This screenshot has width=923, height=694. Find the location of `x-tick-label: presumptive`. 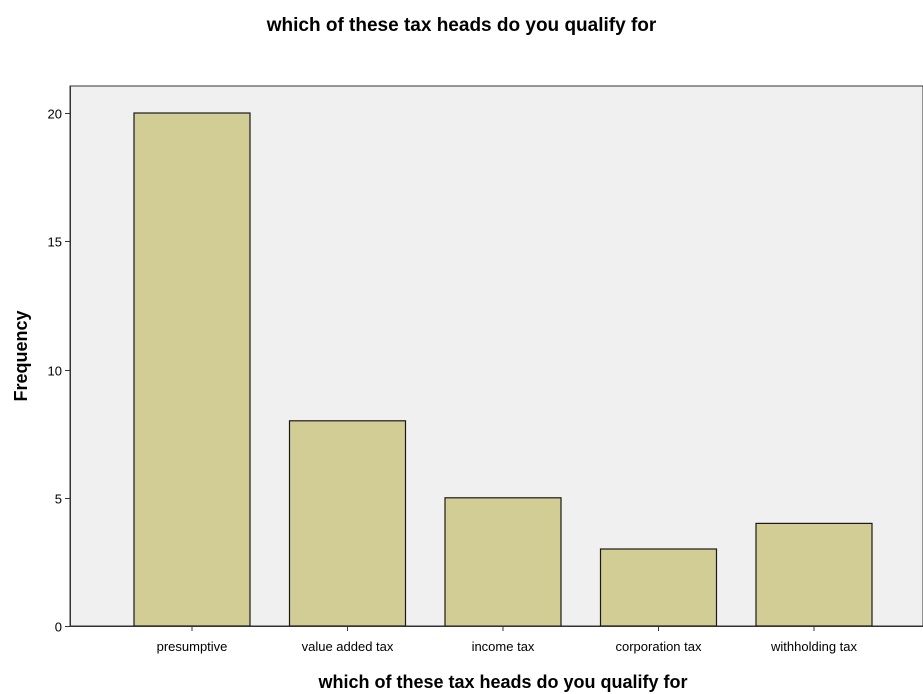

x-tick-label: presumptive is located at coordinates (192, 646).